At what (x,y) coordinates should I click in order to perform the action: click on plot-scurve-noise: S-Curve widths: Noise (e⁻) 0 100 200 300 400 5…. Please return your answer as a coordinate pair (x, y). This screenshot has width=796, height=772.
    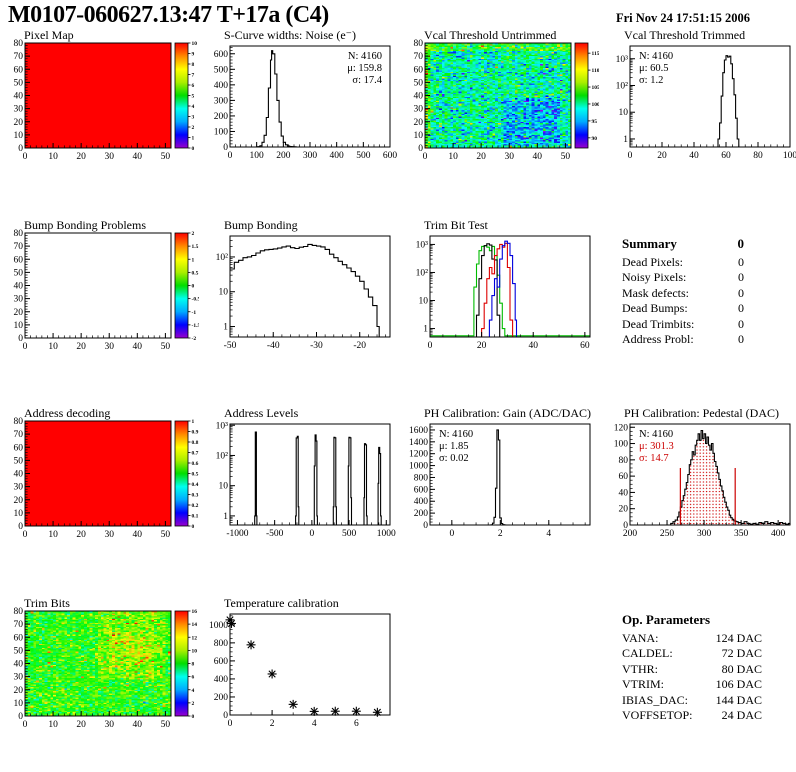
    Looking at the image, I should click on (299, 102).